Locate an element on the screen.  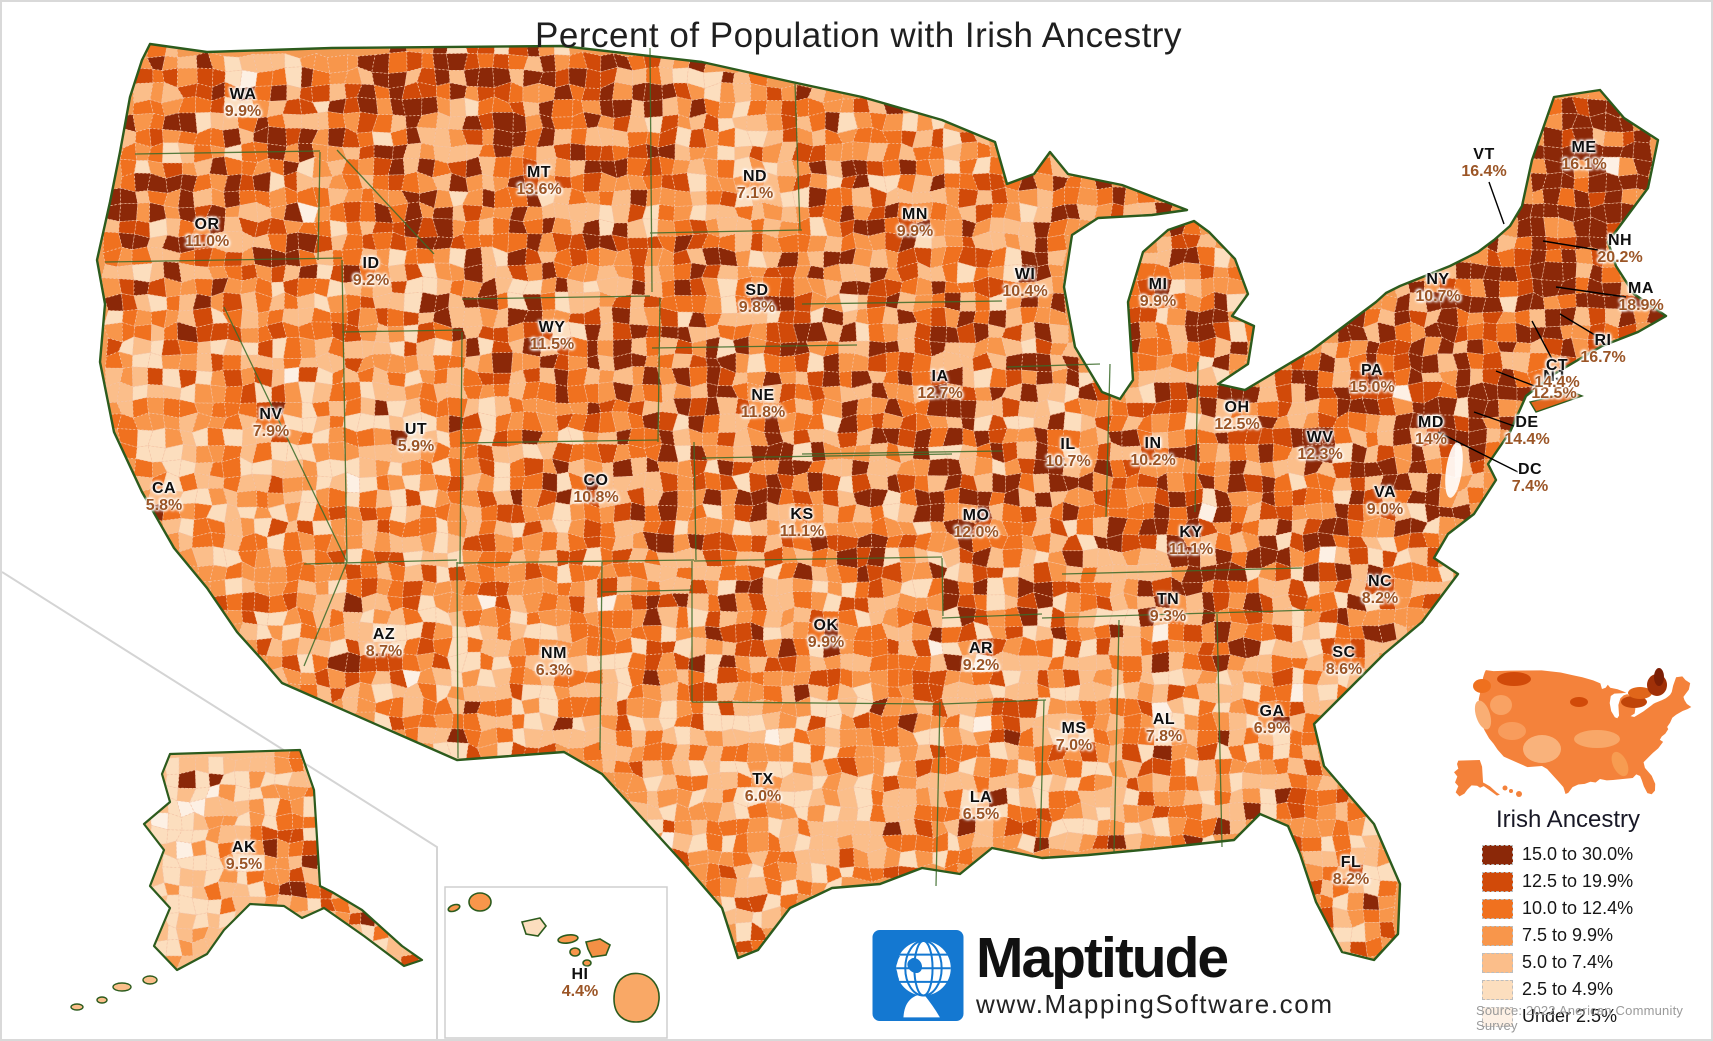
state-overview-inset is located at coordinates (1573, 732).